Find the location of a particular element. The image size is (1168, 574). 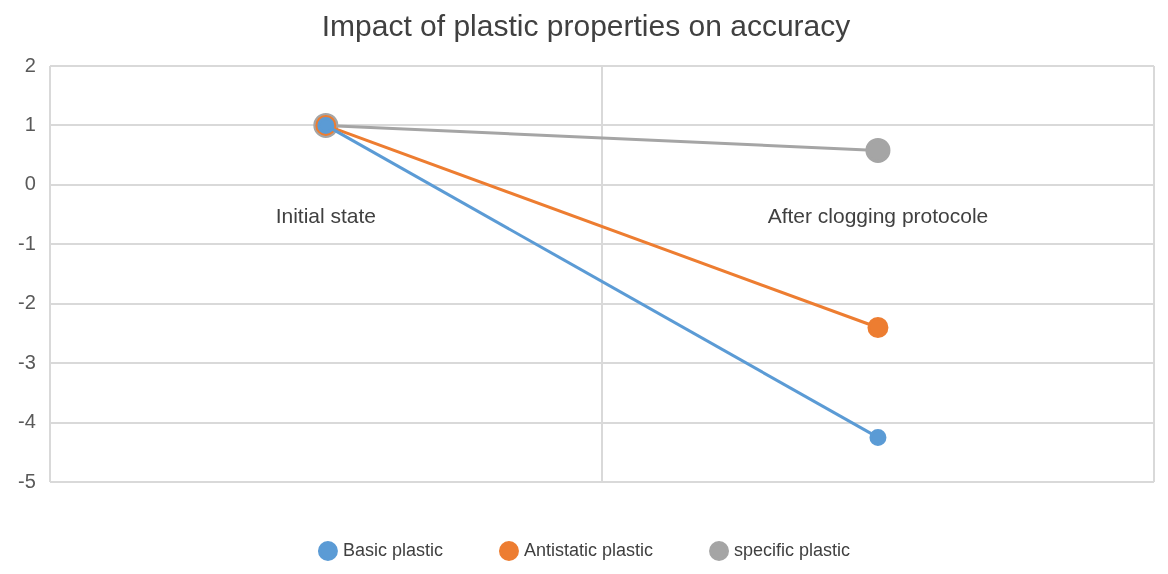

y-tick-label: -2 is located at coordinates (26, 302).